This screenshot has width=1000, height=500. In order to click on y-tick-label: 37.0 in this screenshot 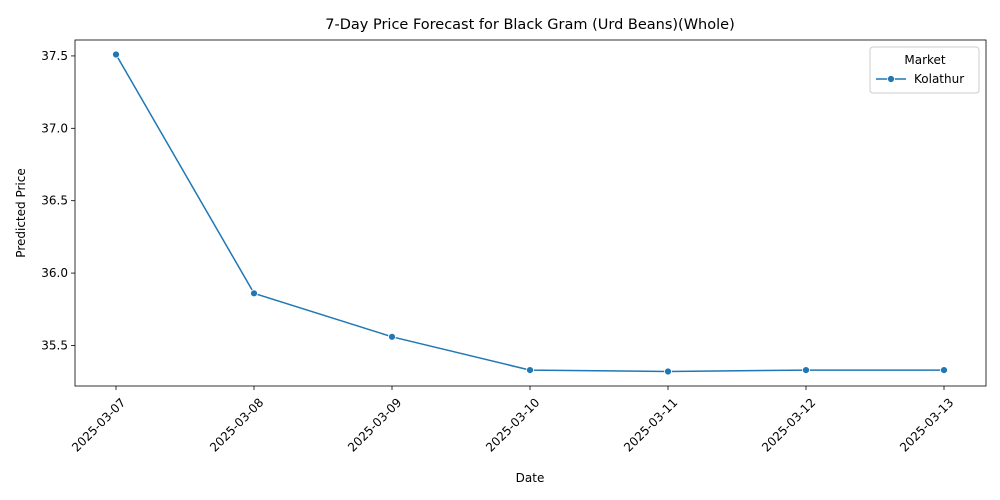, I will do `click(54, 128)`.